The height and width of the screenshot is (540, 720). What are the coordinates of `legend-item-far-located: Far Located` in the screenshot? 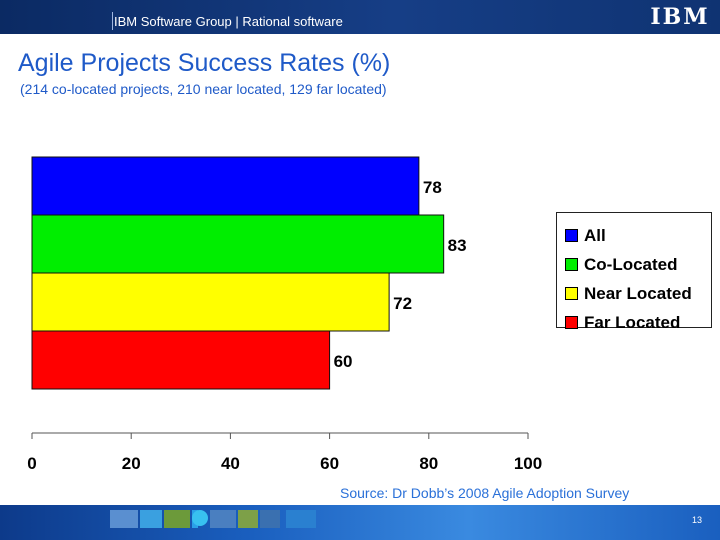 It's located at (638, 322).